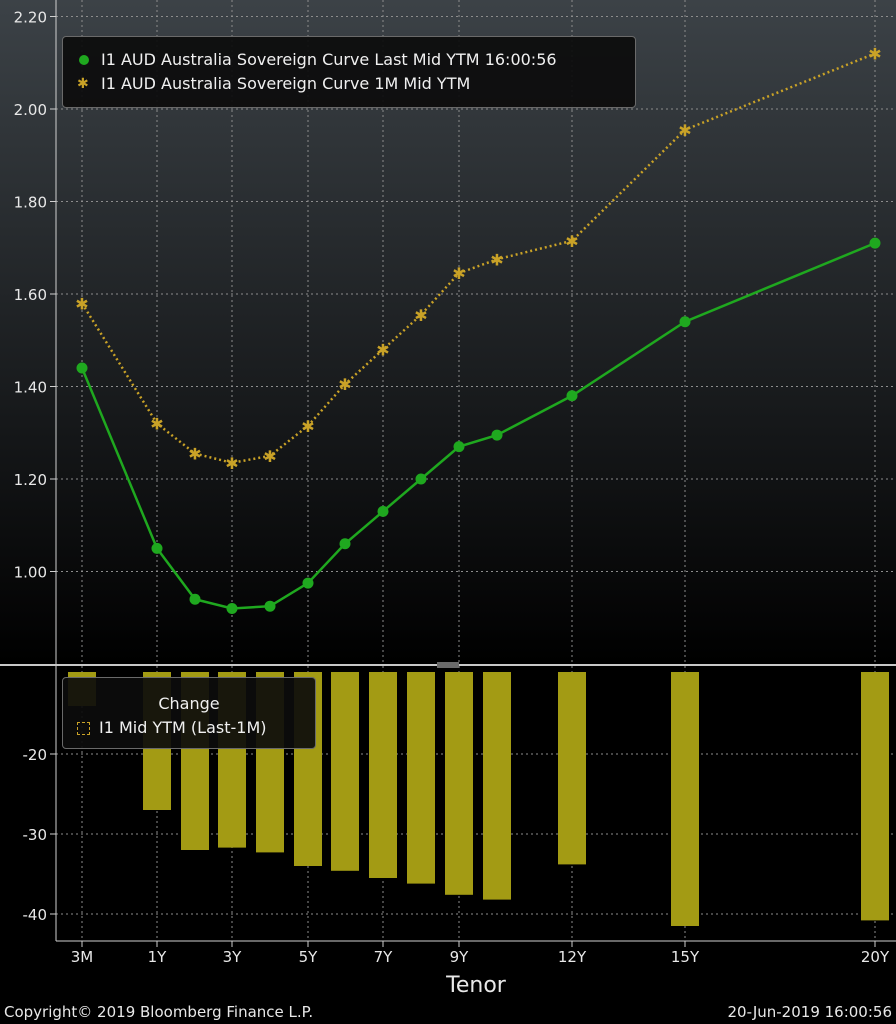 The width and height of the screenshot is (896, 1024). Describe the element at coordinates (685, 957) in the screenshot. I see `x-tick-label: 15Y` at that location.